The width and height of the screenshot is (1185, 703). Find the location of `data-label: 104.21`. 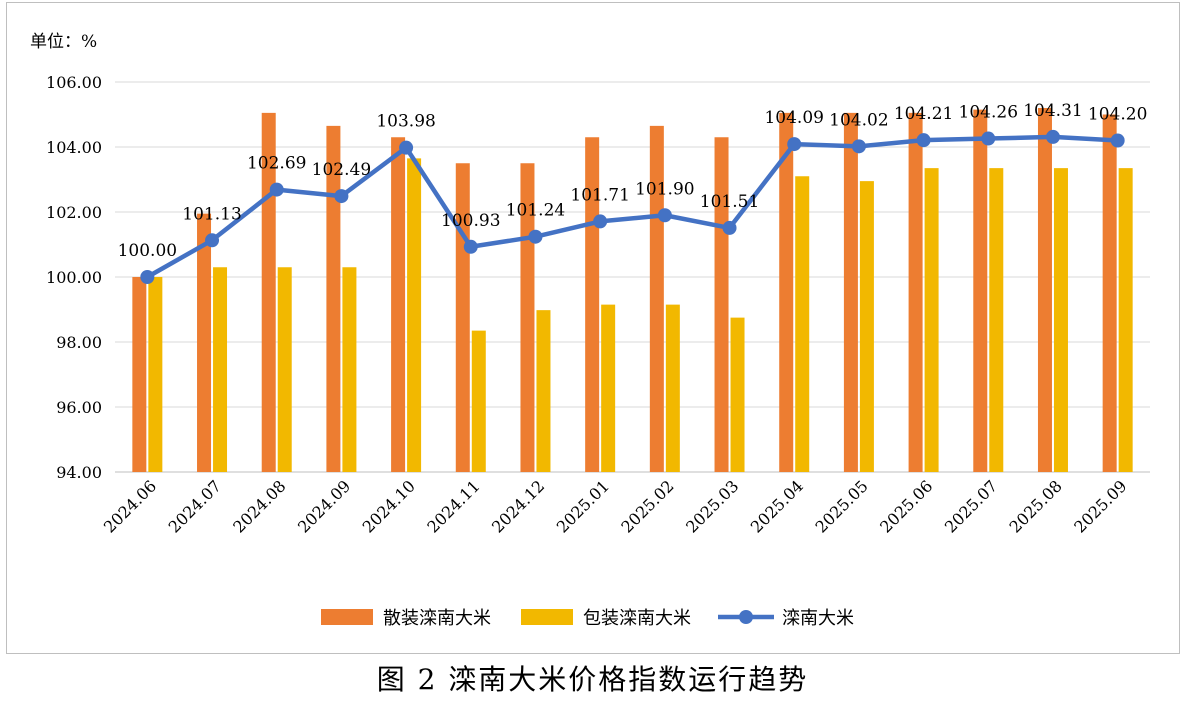

data-label: 104.21 is located at coordinates (923, 114).